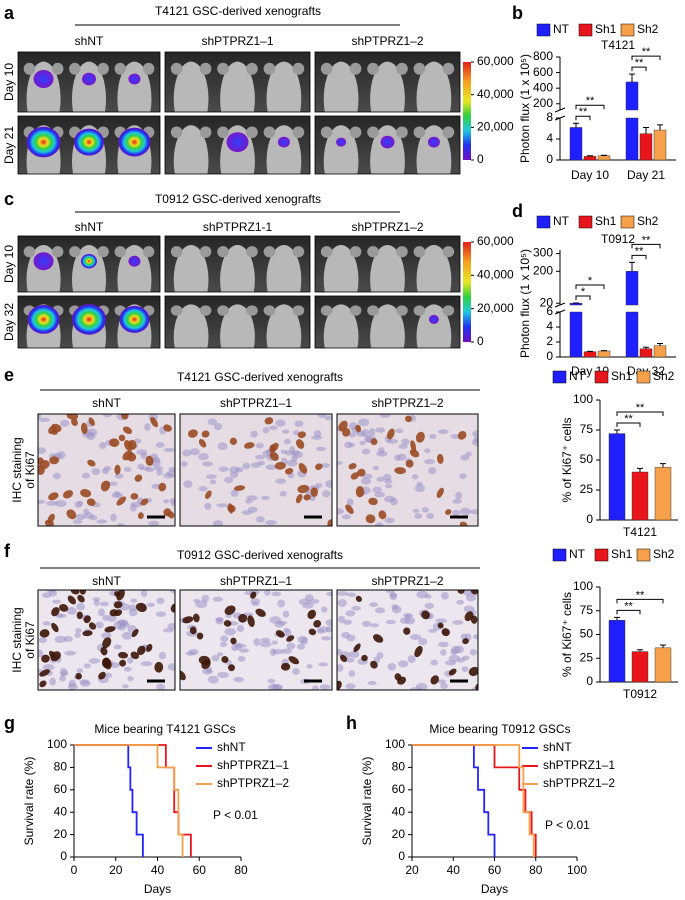 This screenshot has height=900, width=685. What do you see at coordinates (536, 870) in the screenshot?
I see `x-tick-label: 80` at bounding box center [536, 870].